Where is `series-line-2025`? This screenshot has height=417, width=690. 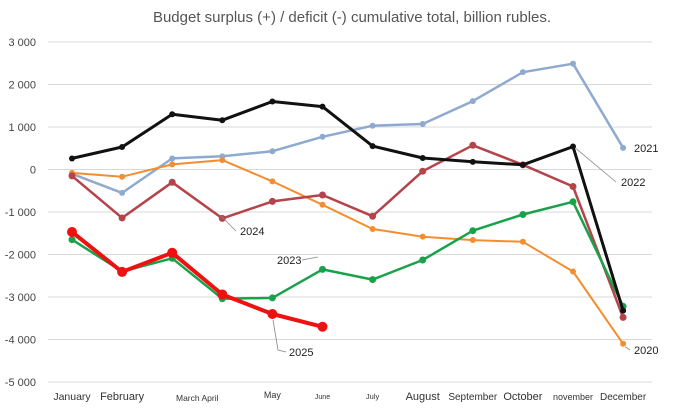
series-line-2025 is located at coordinates (197, 279).